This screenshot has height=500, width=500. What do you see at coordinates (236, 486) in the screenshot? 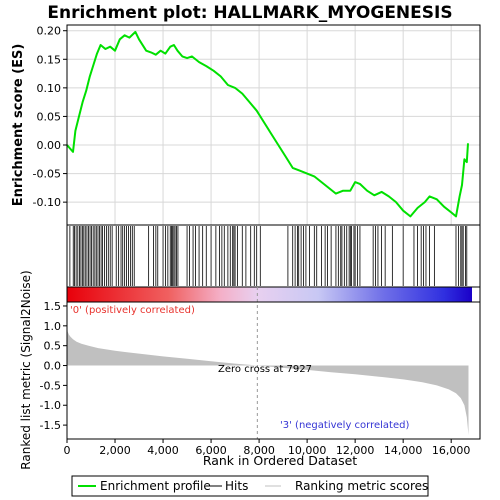
I see `legend-hits-label: Hits` at bounding box center [236, 486].